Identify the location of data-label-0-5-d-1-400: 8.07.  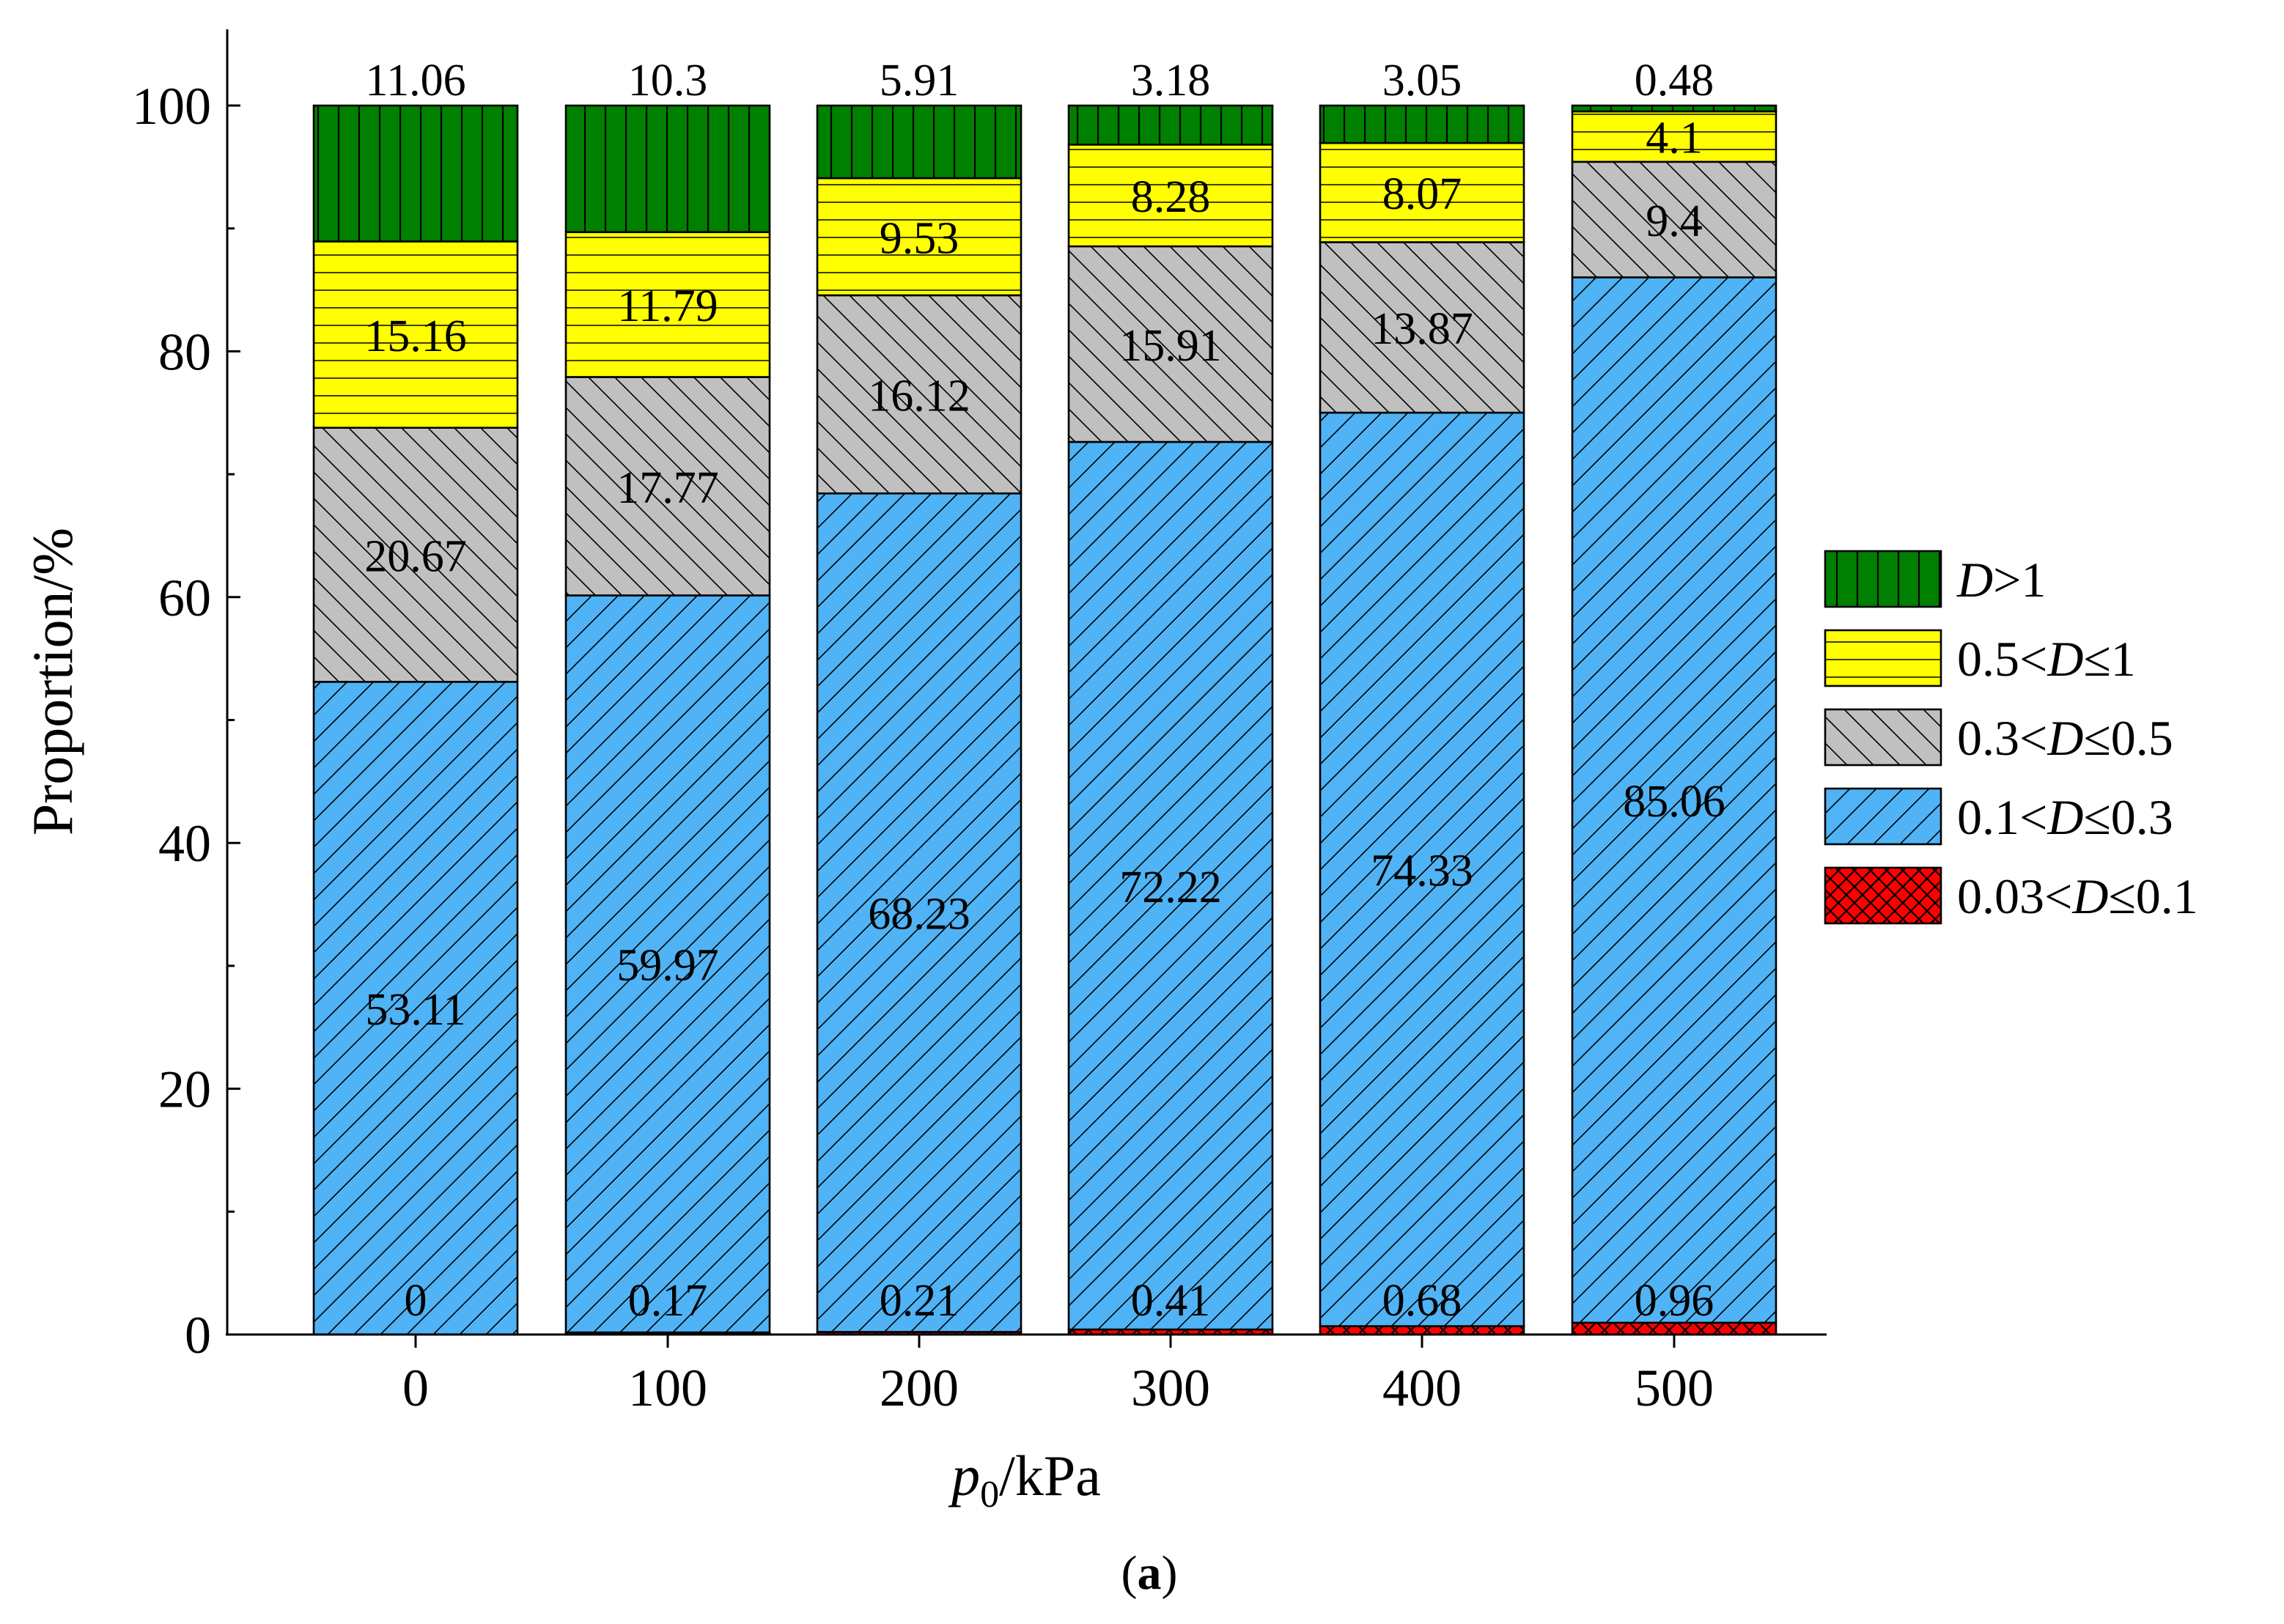
(1422, 194).